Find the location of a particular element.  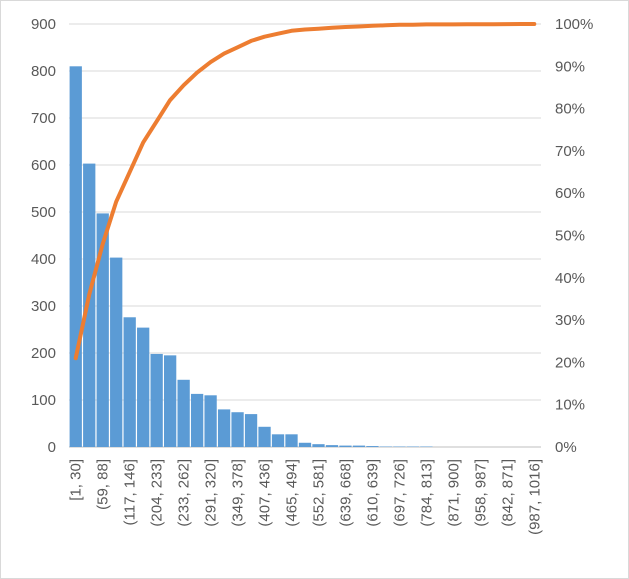

y-left-tick-label: 800 is located at coordinates (43, 71).